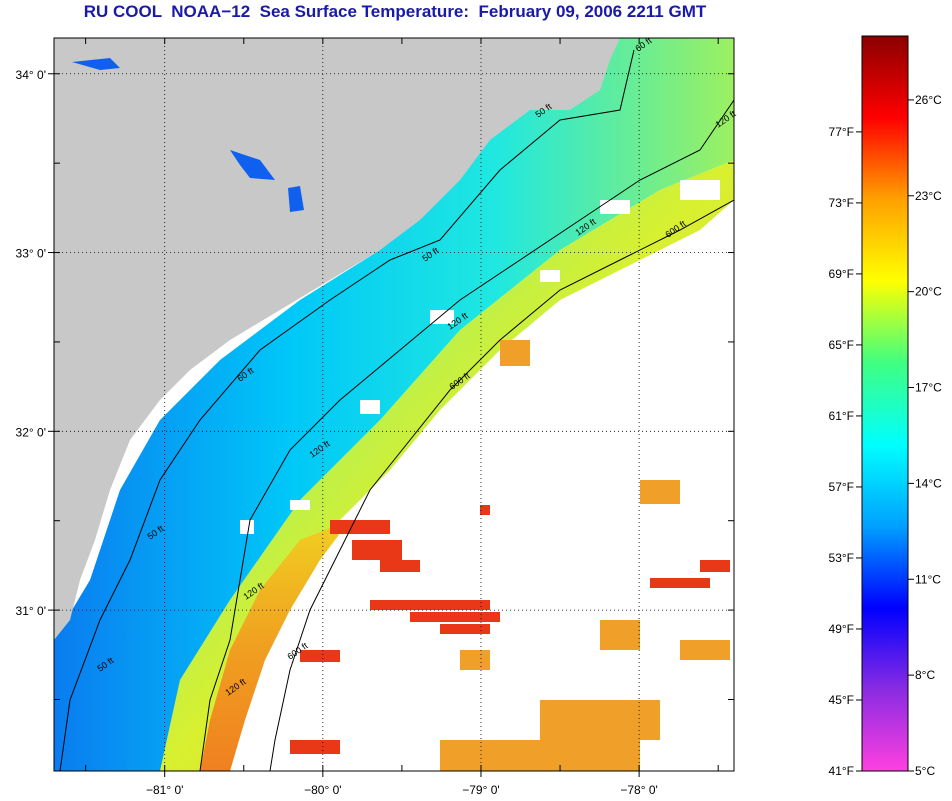  What do you see at coordinates (928, 100) in the screenshot?
I see `c-label: 26°C` at bounding box center [928, 100].